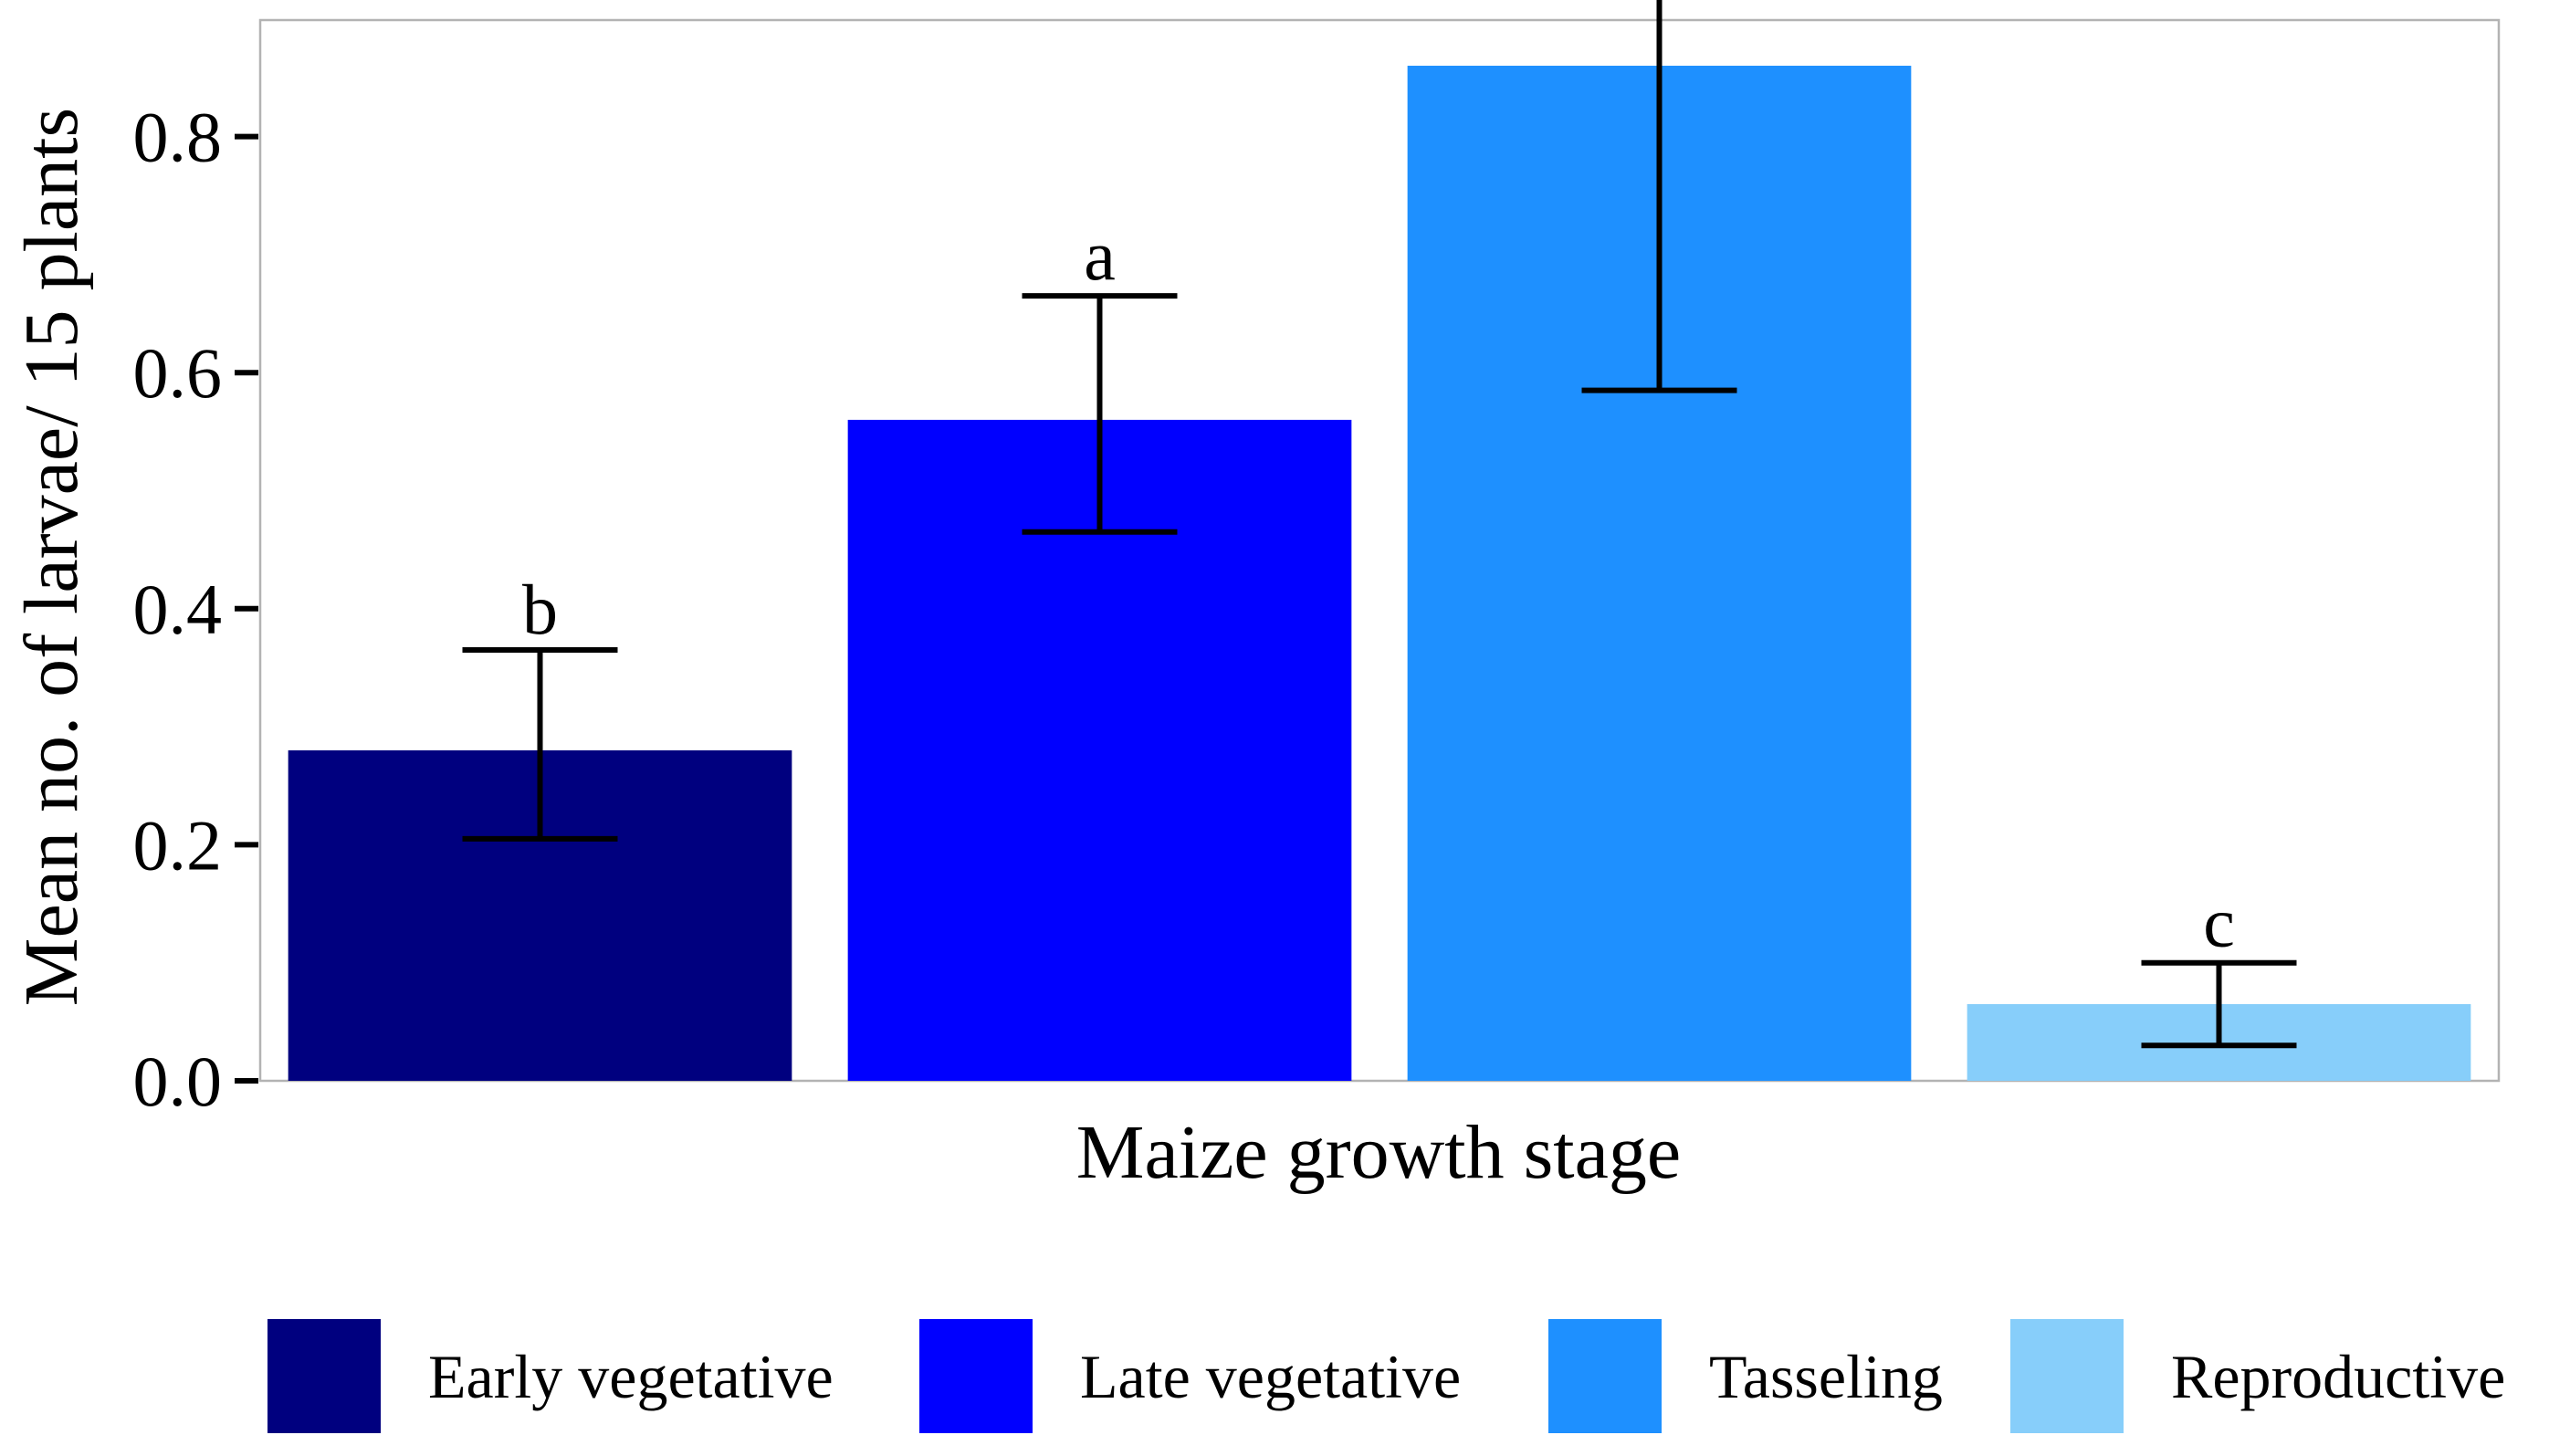 Image resolution: width=2549 pixels, height=1456 pixels. I want to click on y-axis-title: Mean no. of larvae/ 15 plants, so click(51, 557).